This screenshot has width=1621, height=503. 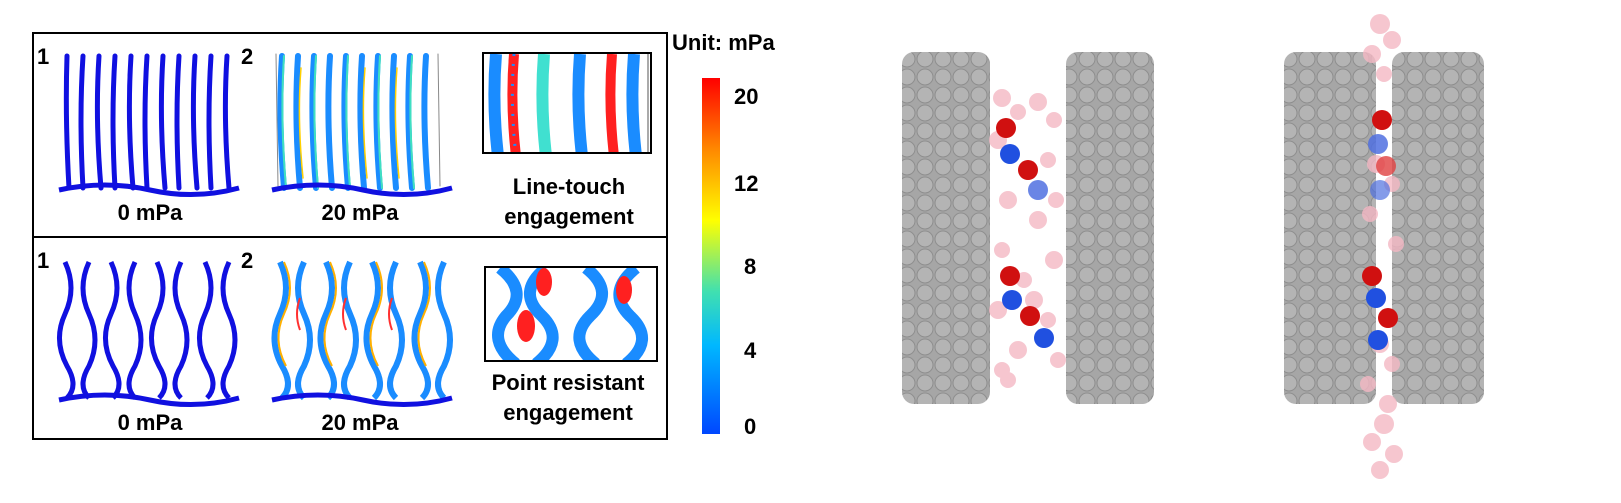 What do you see at coordinates (569, 186) in the screenshot?
I see `top-description-line1: Line-touch` at bounding box center [569, 186].